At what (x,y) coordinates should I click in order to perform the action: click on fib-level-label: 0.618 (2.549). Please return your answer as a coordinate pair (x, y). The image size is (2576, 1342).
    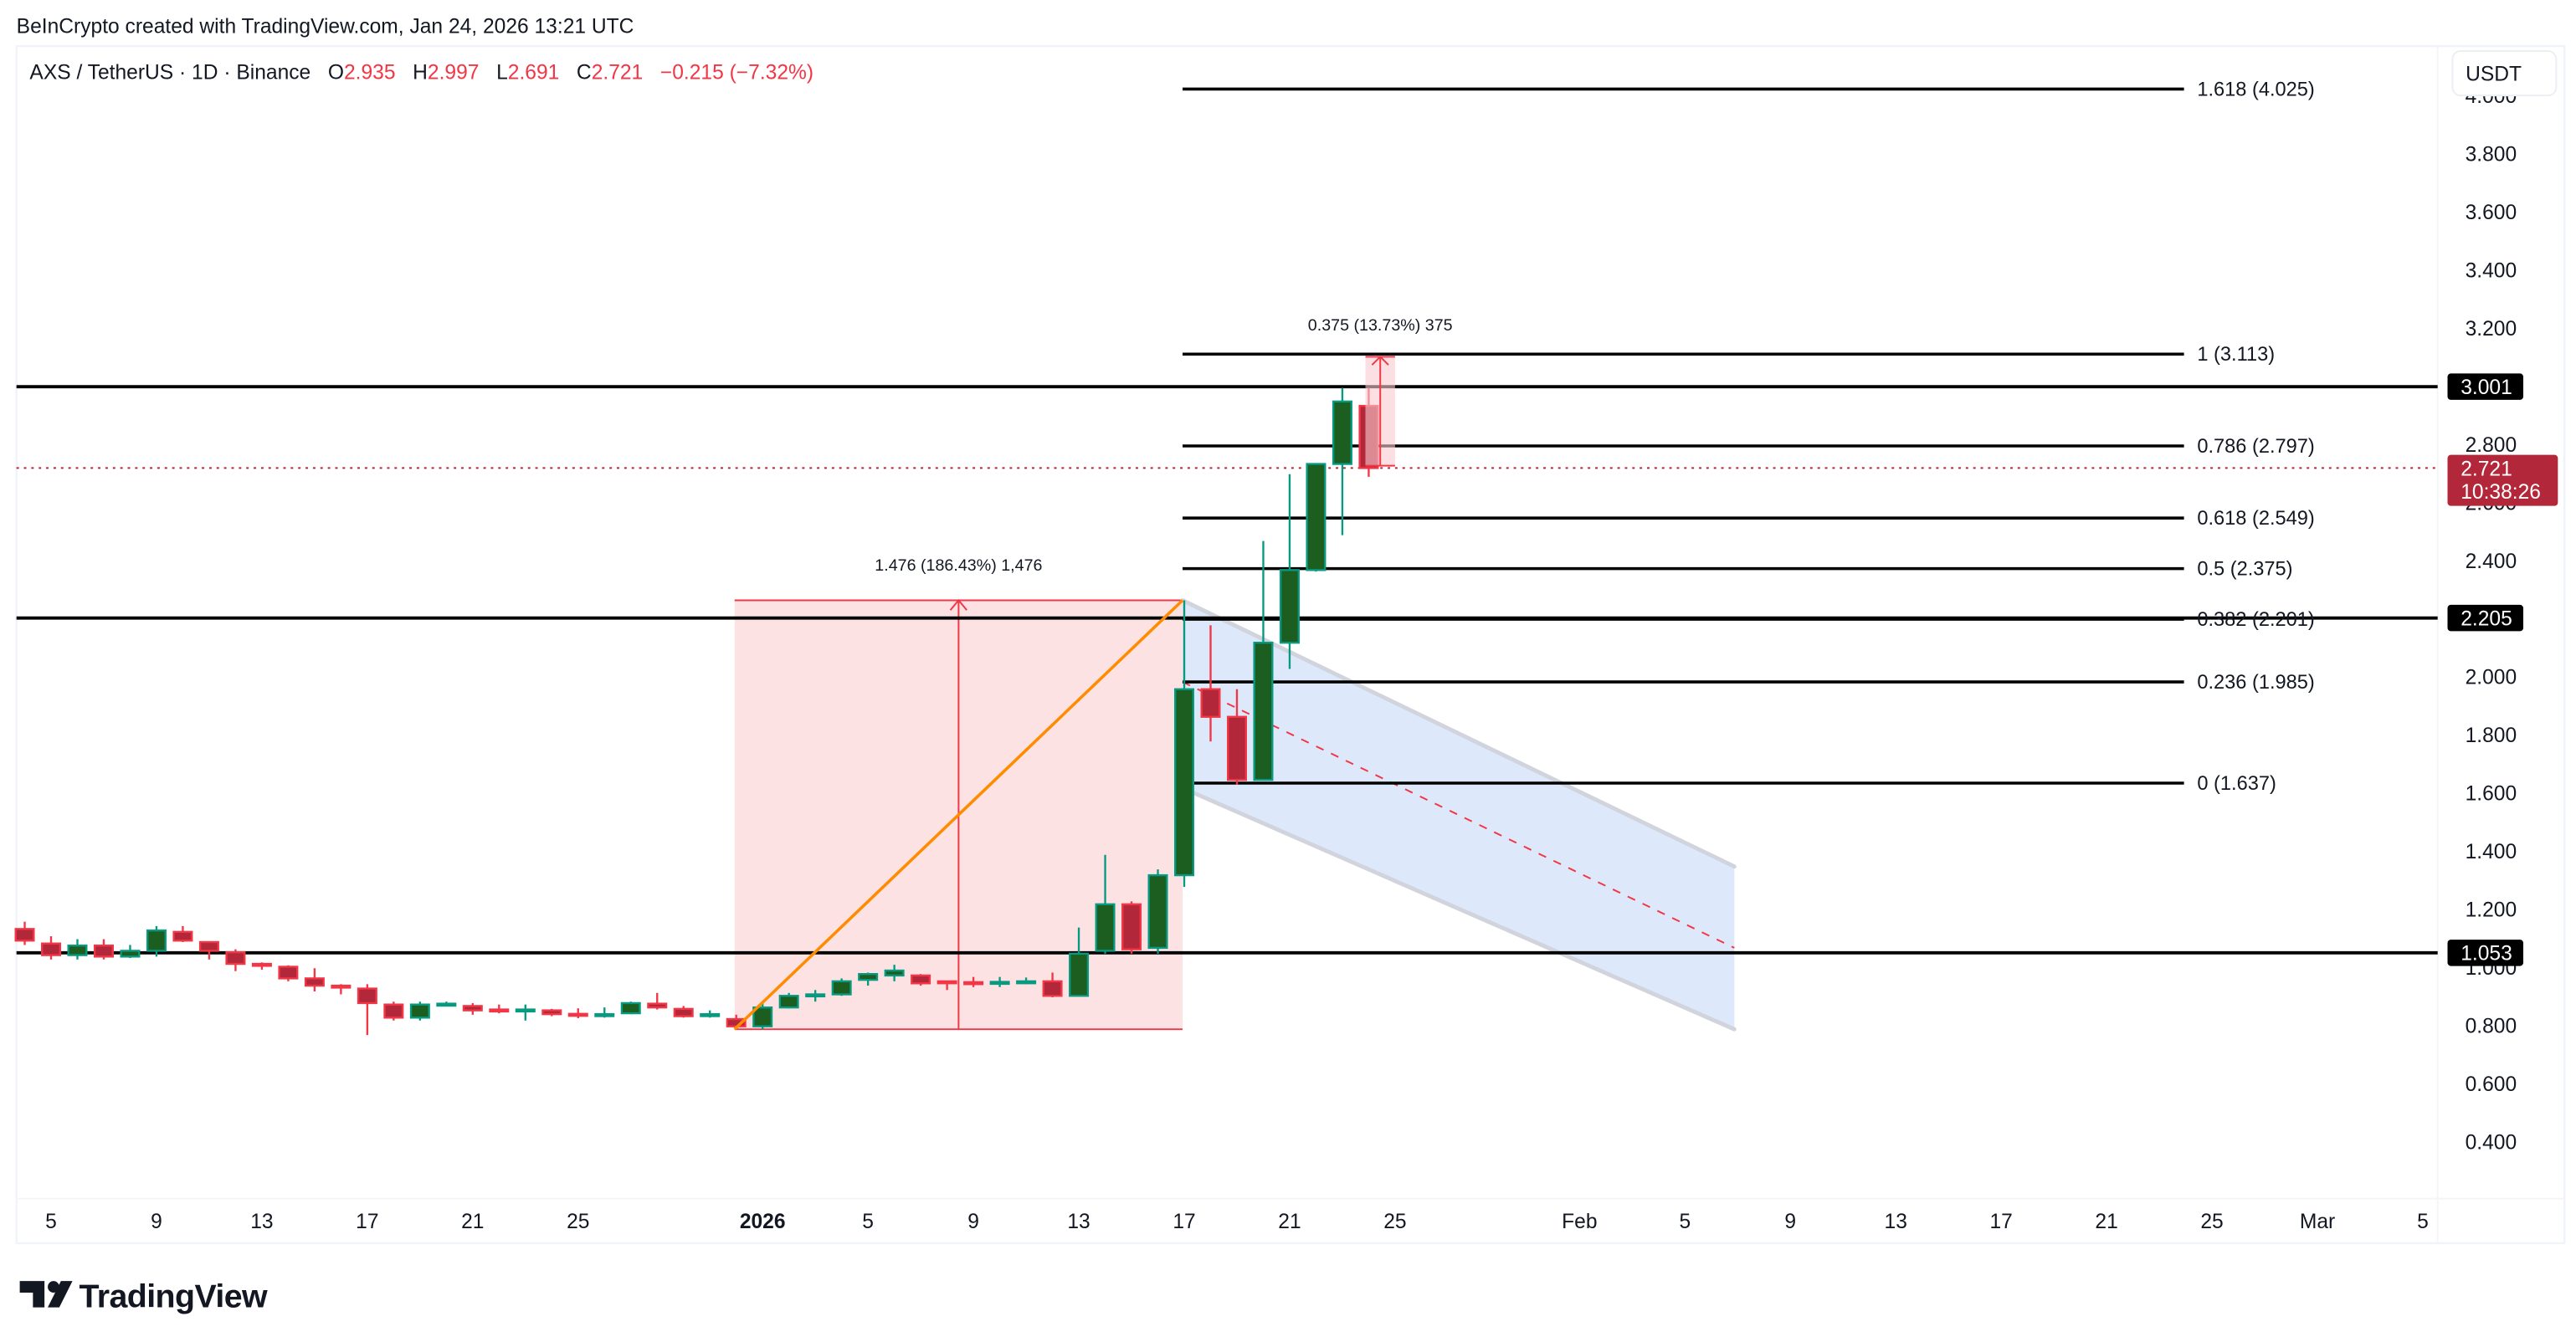
    Looking at the image, I should click on (2255, 519).